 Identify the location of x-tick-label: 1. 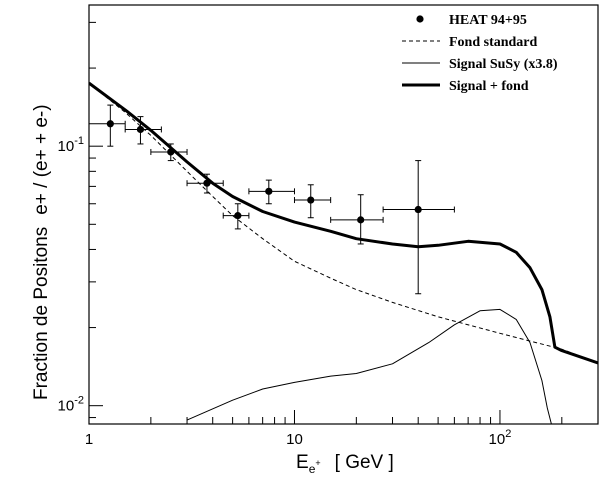
(89, 439).